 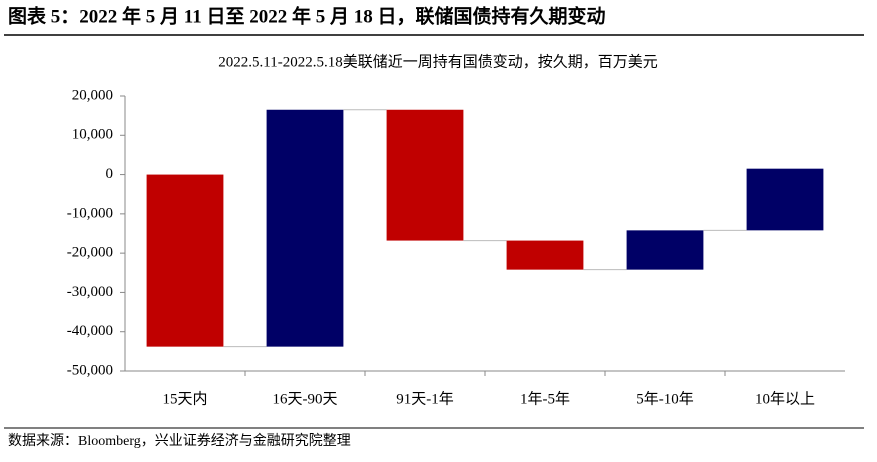 I want to click on y-tick-label: -20,000, so click(x=90, y=253).